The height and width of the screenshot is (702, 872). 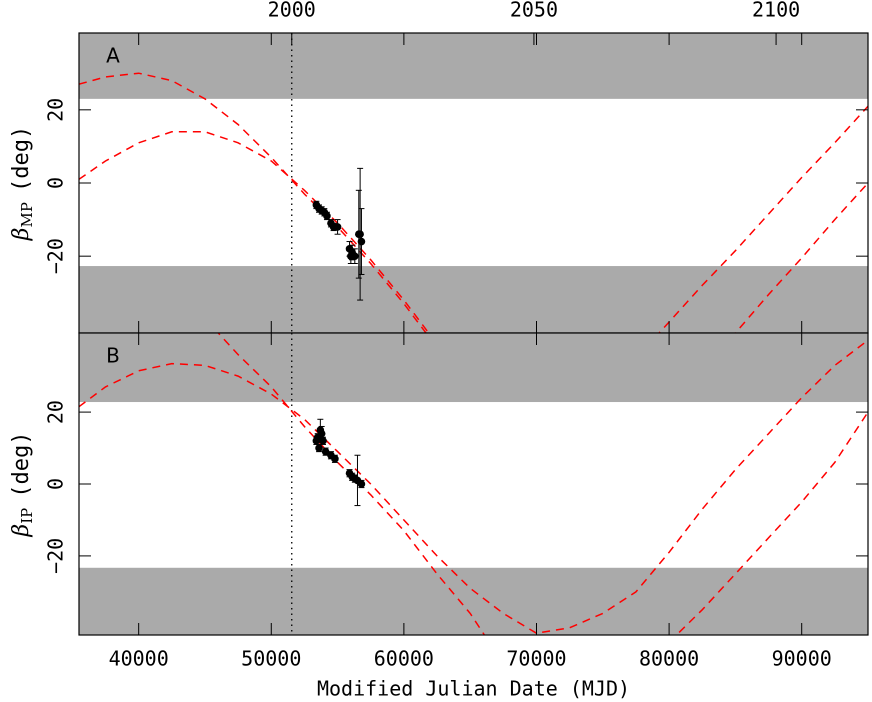 What do you see at coordinates (802, 659) in the screenshot?
I see `x-tick-label: 90000` at bounding box center [802, 659].